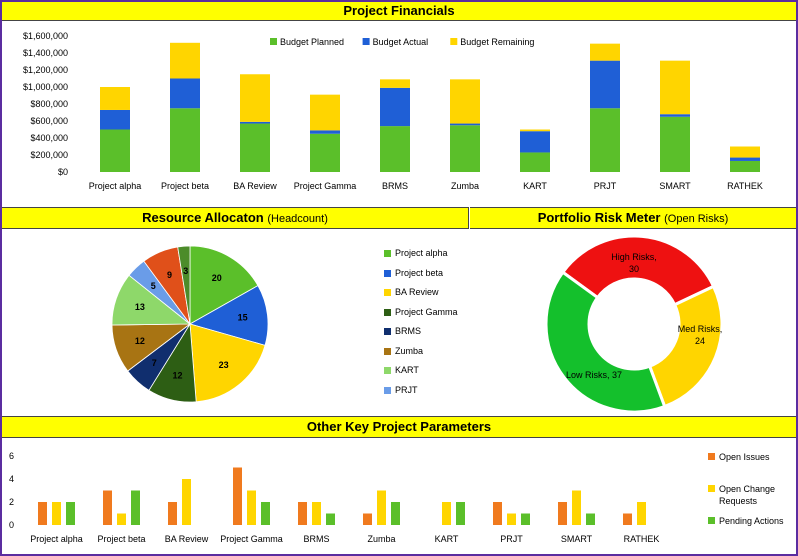 This screenshot has height=556, width=798. I want to click on x-tick-label: RATHEK, so click(745, 186).